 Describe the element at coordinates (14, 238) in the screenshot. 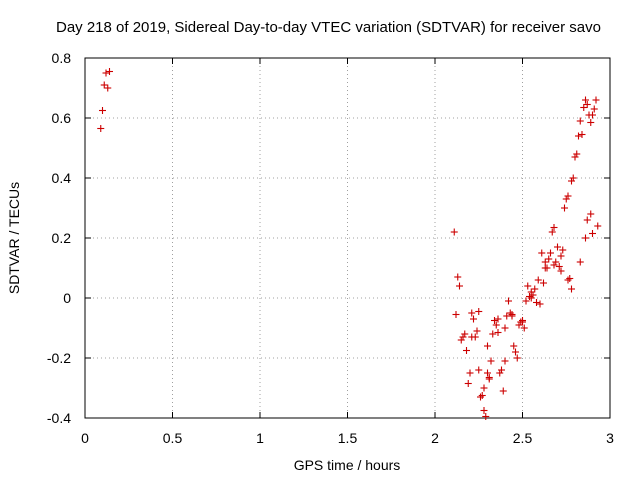

I see `y-axis-label: SDTVAR / TECUs` at that location.